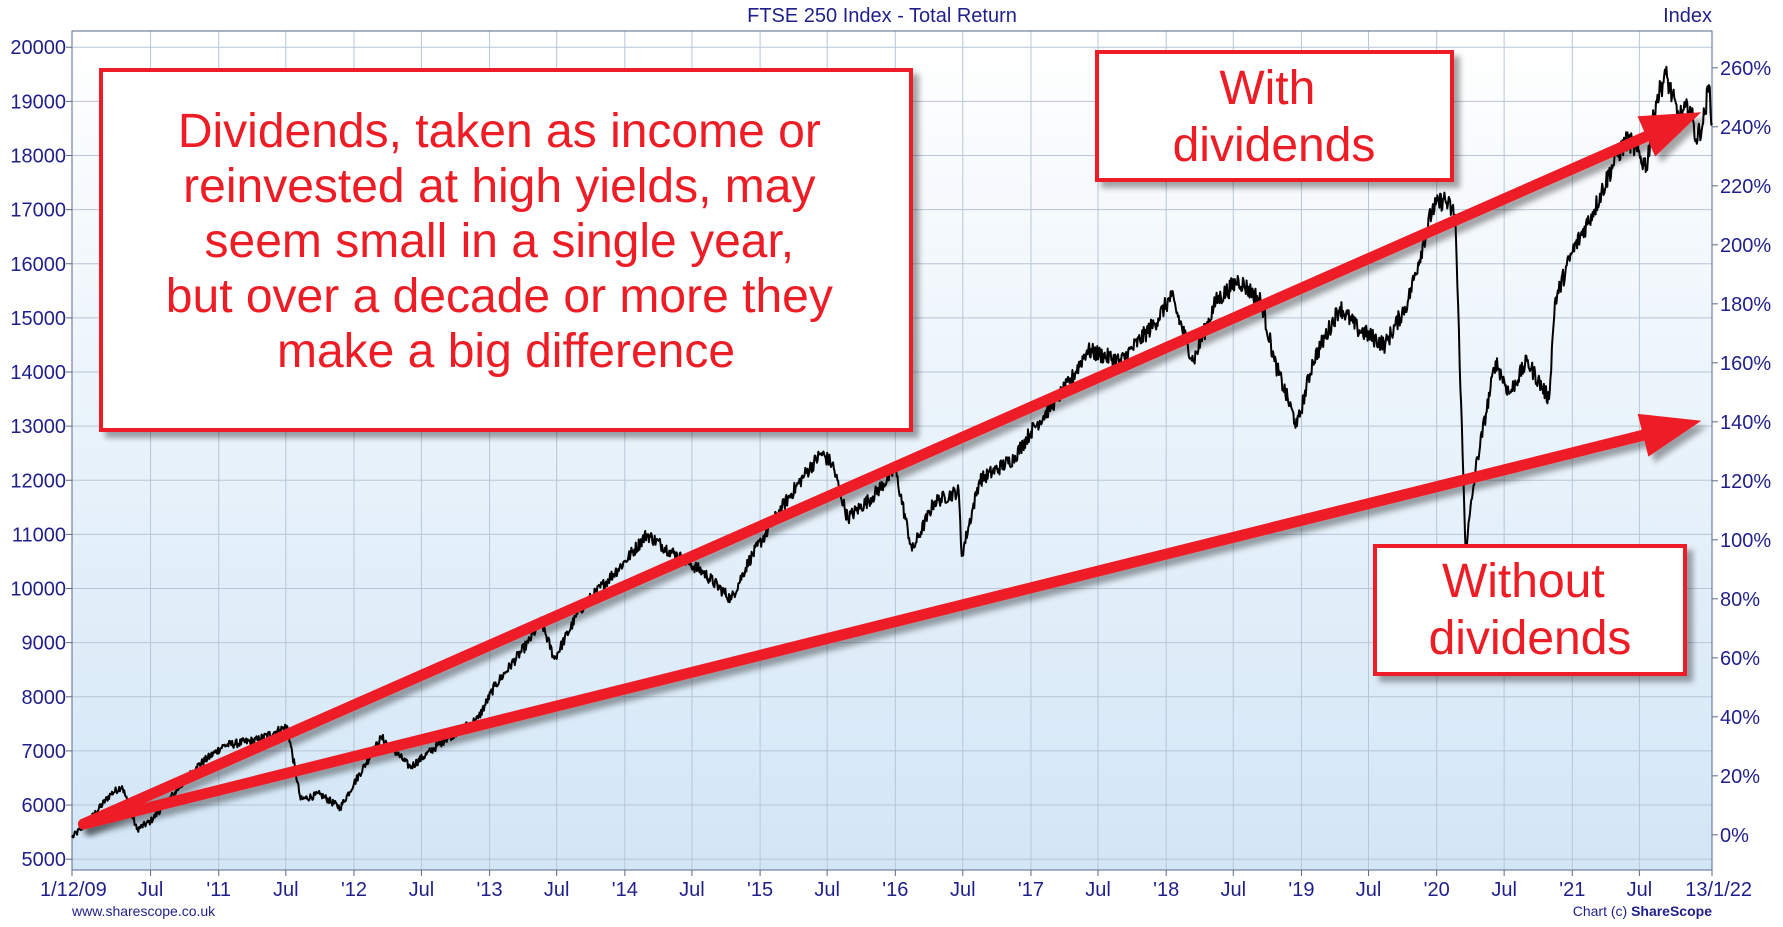 Image resolution: width=1783 pixels, height=927 pixels. I want to click on without-dividends-frame, so click(1530, 610).